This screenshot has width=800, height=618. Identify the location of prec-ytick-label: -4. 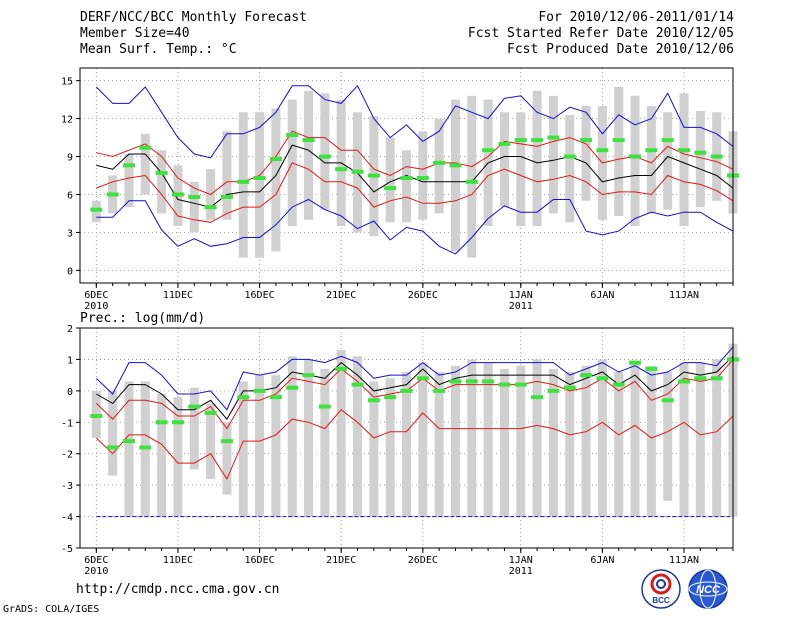
(67, 518).